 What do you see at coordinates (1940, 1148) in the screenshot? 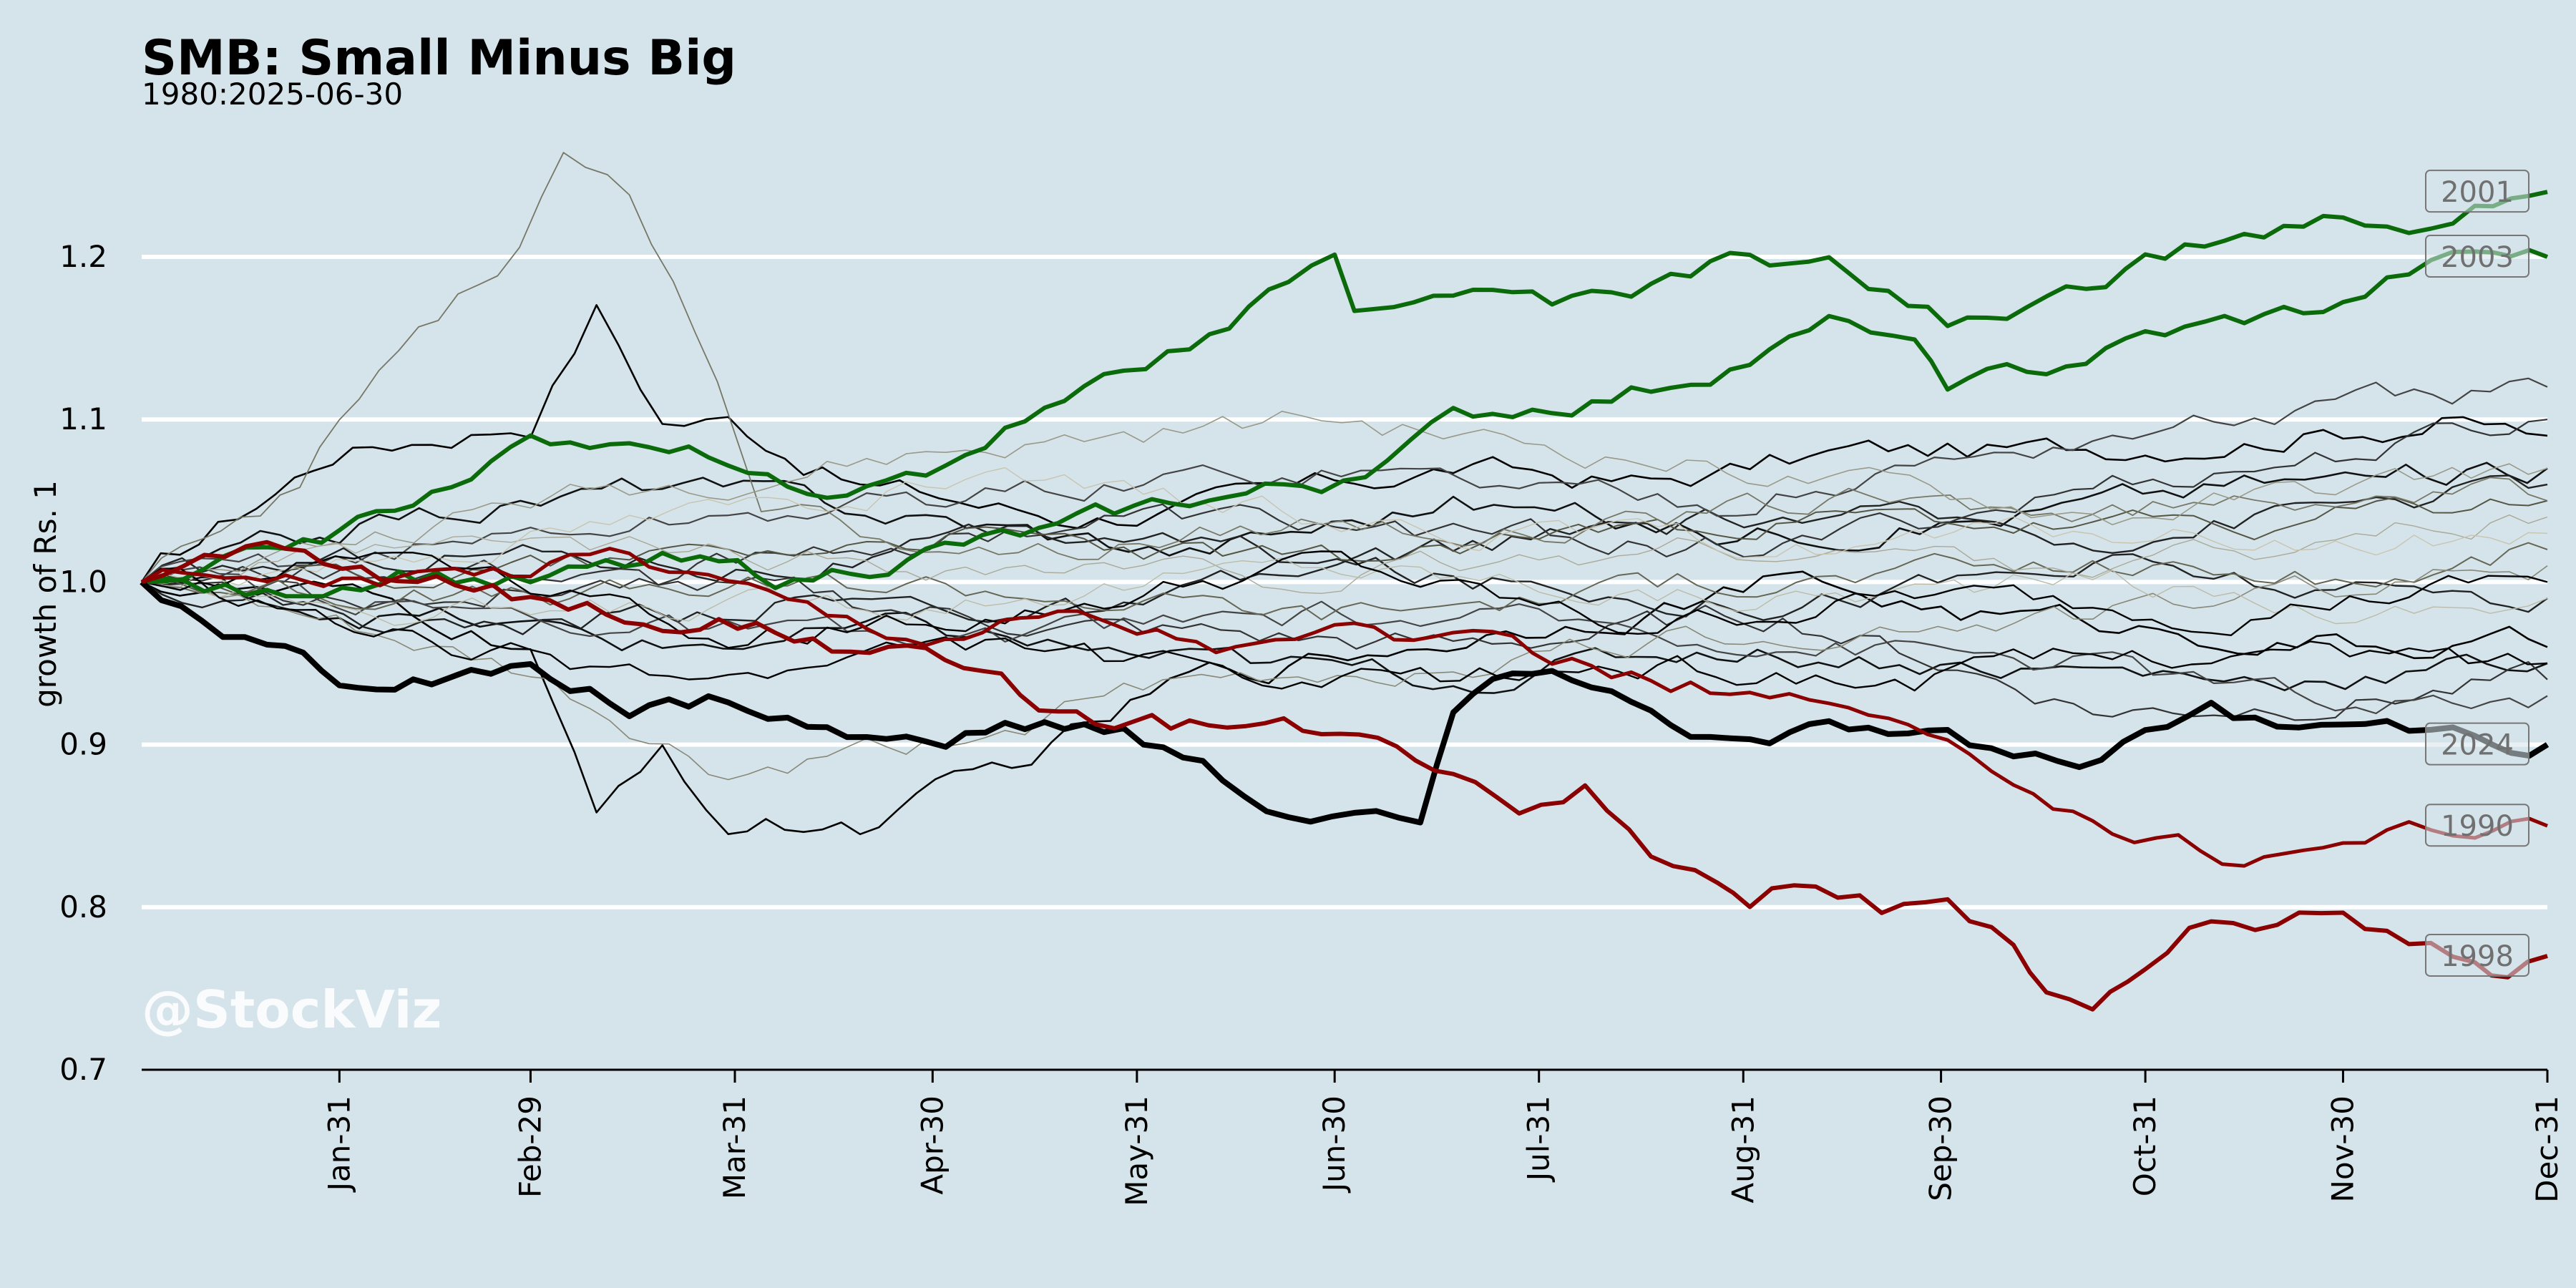
I see `x-tick-label: Sep-30` at bounding box center [1940, 1148].